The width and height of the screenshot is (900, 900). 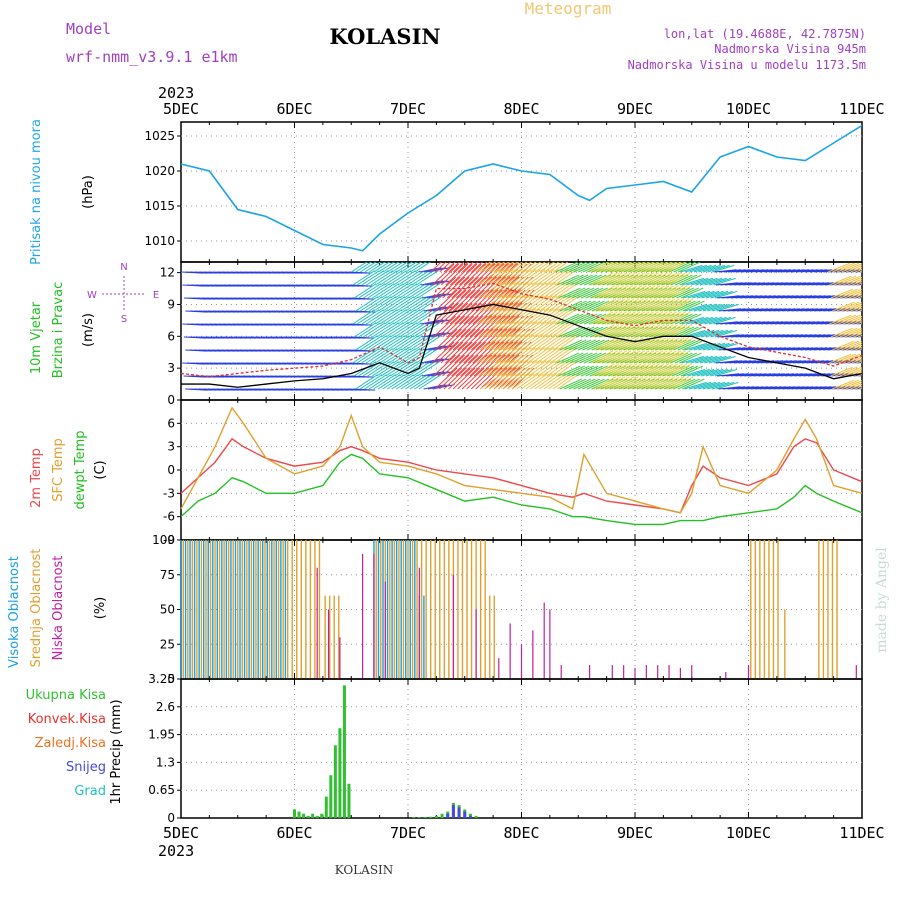 I want to click on day-label-bottom: 10DEC, so click(x=748, y=833).